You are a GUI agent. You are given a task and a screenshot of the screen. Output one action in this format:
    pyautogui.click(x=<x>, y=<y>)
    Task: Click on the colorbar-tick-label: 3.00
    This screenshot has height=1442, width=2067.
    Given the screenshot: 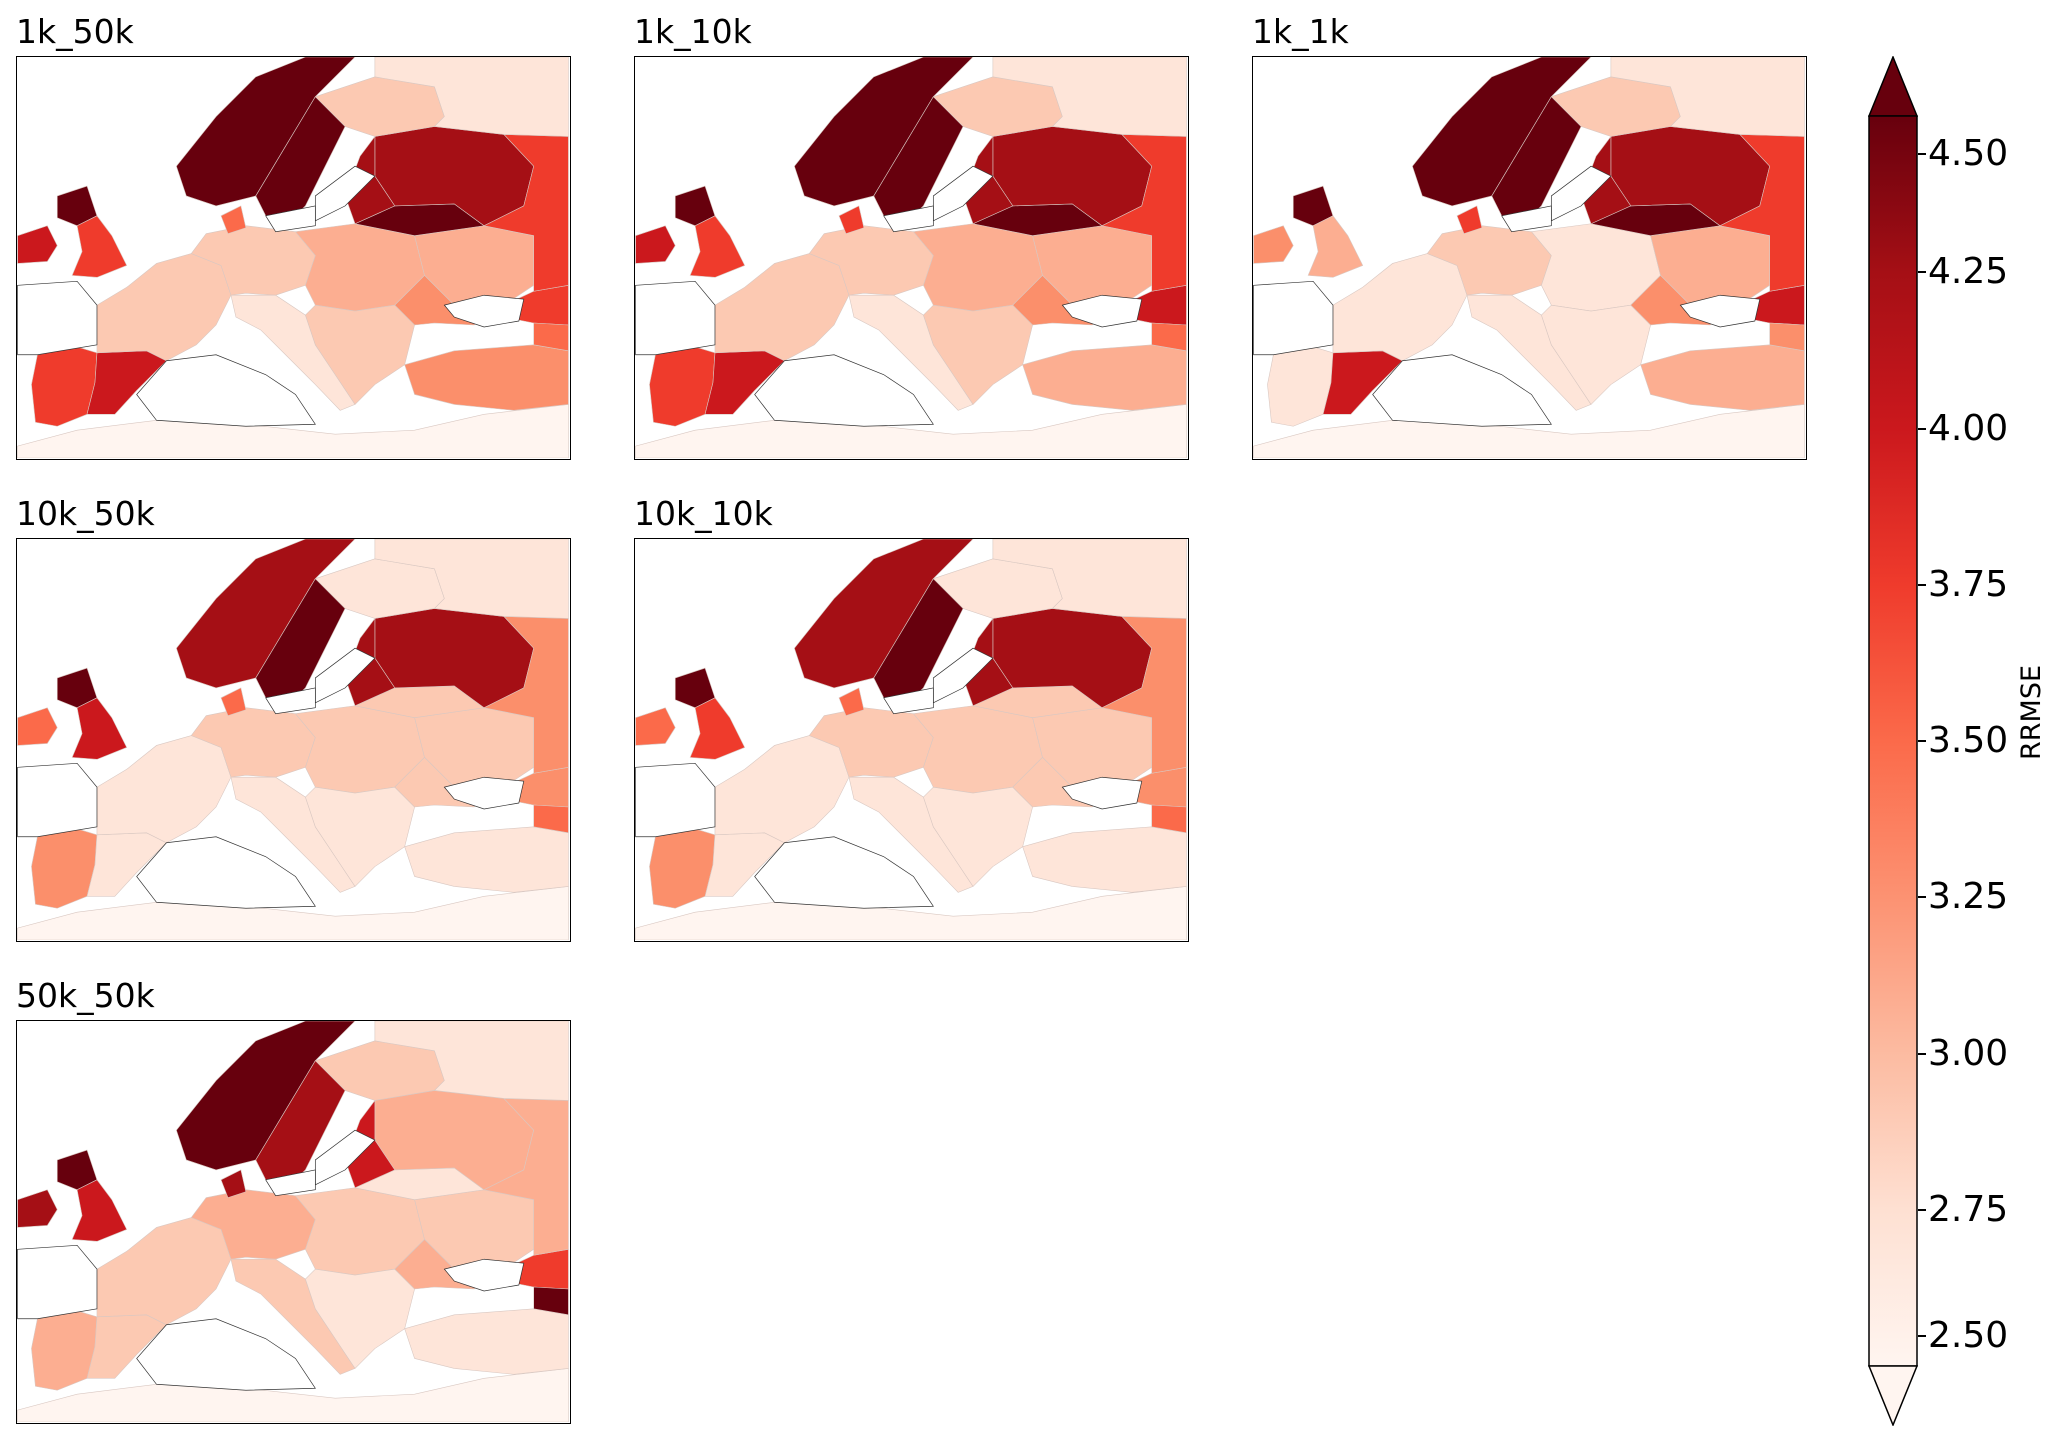 What is the action you would take?
    pyautogui.click(x=1968, y=1053)
    